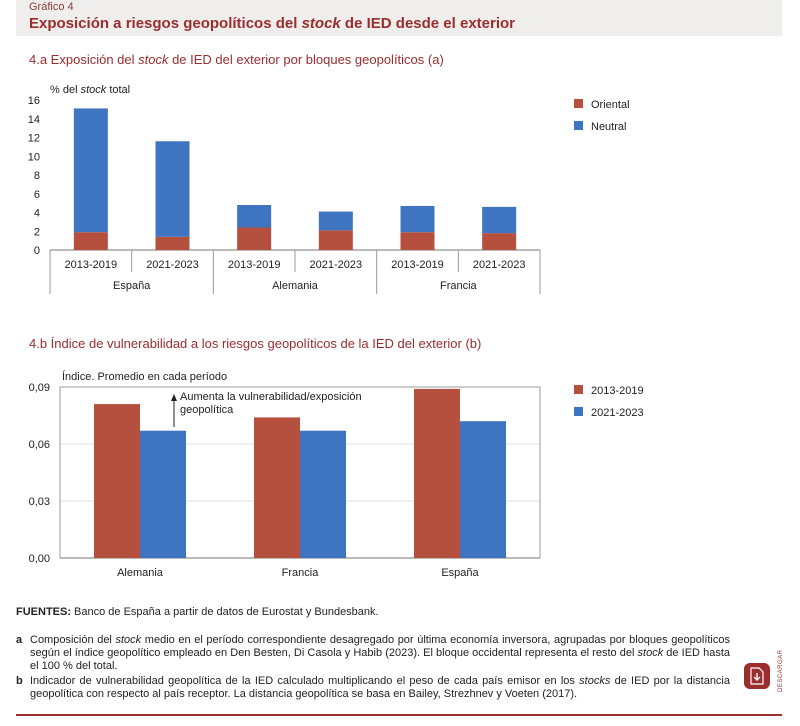 The width and height of the screenshot is (800, 726). Describe the element at coordinates (460, 573) in the screenshot. I see `chart-b-xtick: España` at that location.